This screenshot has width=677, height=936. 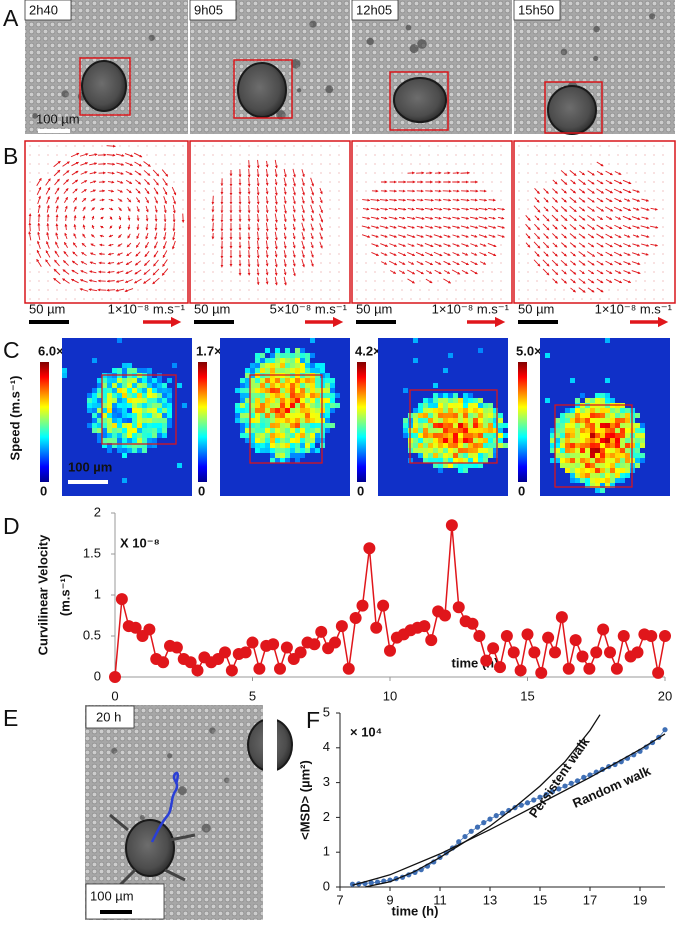 What do you see at coordinates (212, 308) in the screenshot?
I see `length-scale: 50 µm` at bounding box center [212, 308].